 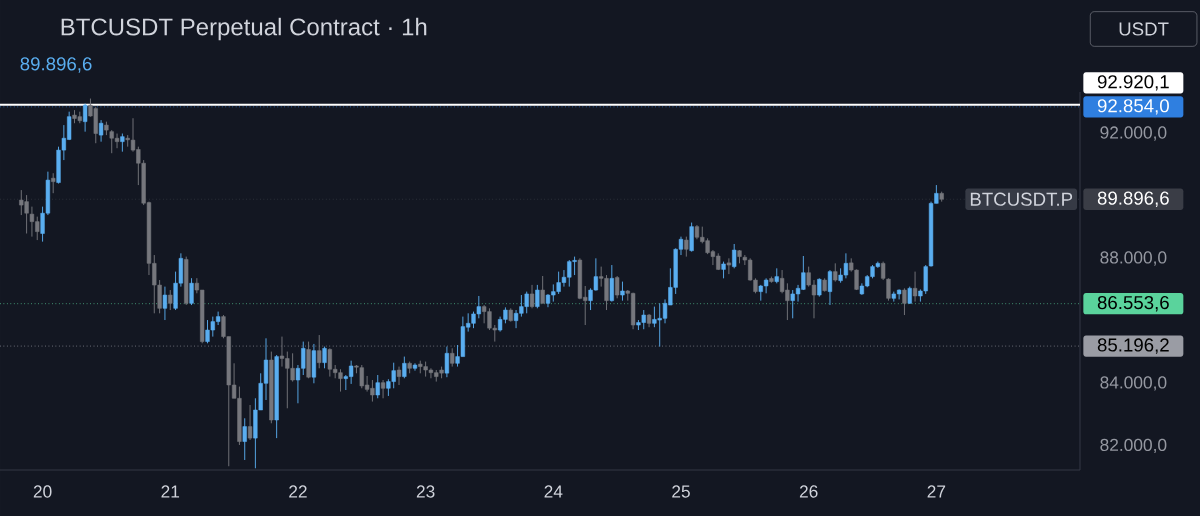 I want to click on ref-line-label: 92.854,0, so click(x=1133, y=107).